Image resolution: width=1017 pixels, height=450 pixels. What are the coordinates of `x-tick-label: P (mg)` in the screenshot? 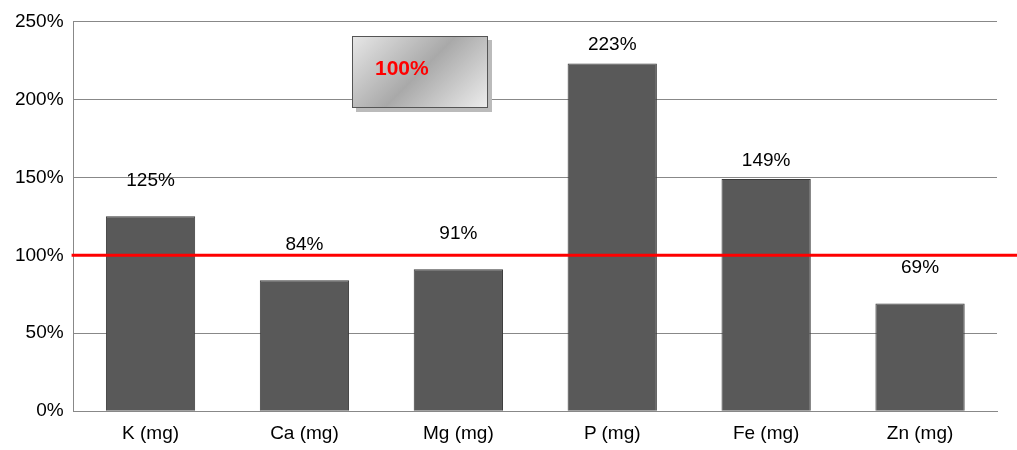 It's located at (612, 432).